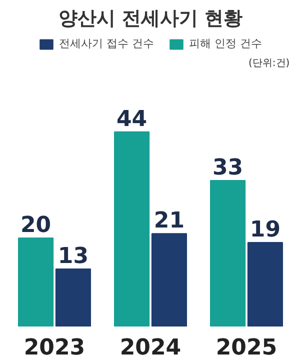  What do you see at coordinates (150, 19) in the screenshot?
I see `chart-title: 양산시 전세사기 현황` at bounding box center [150, 19].